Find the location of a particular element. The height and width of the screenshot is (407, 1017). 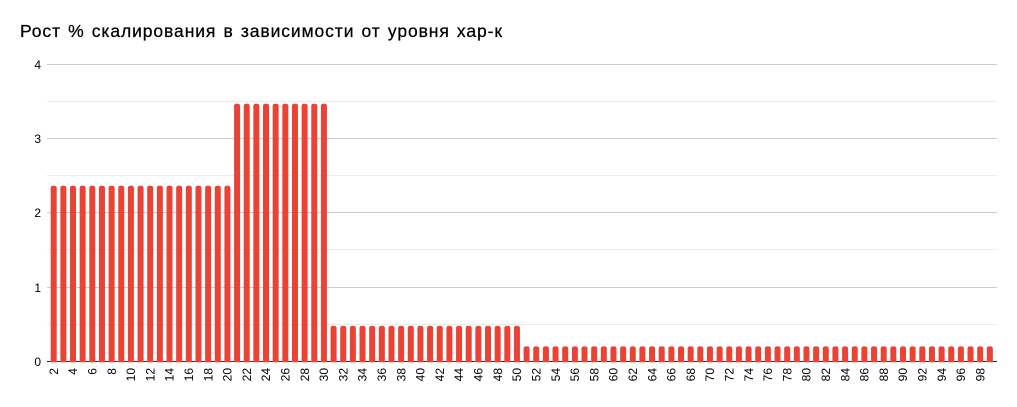

svg-text: 10 is located at coordinates (131, 375).